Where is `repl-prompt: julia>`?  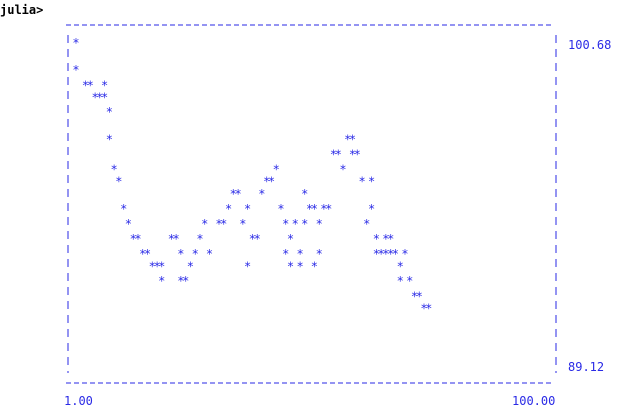
repl-prompt: julia> is located at coordinates (22, 10).